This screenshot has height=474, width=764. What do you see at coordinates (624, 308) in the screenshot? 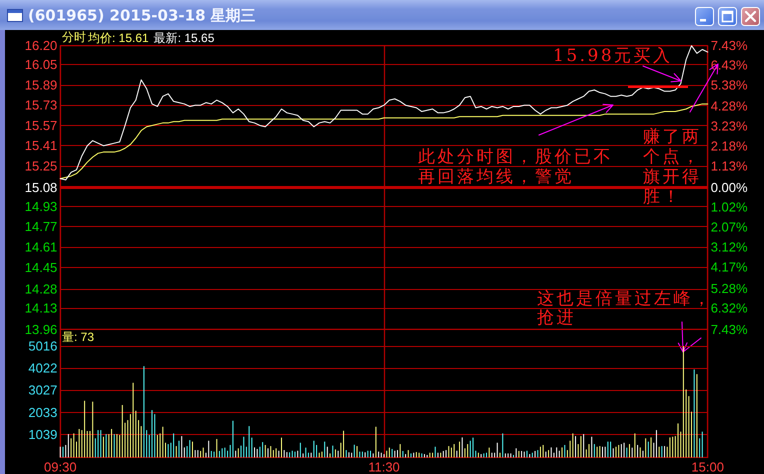
I see `annotation: 这也是倍量过左峰，抢进` at bounding box center [624, 308].